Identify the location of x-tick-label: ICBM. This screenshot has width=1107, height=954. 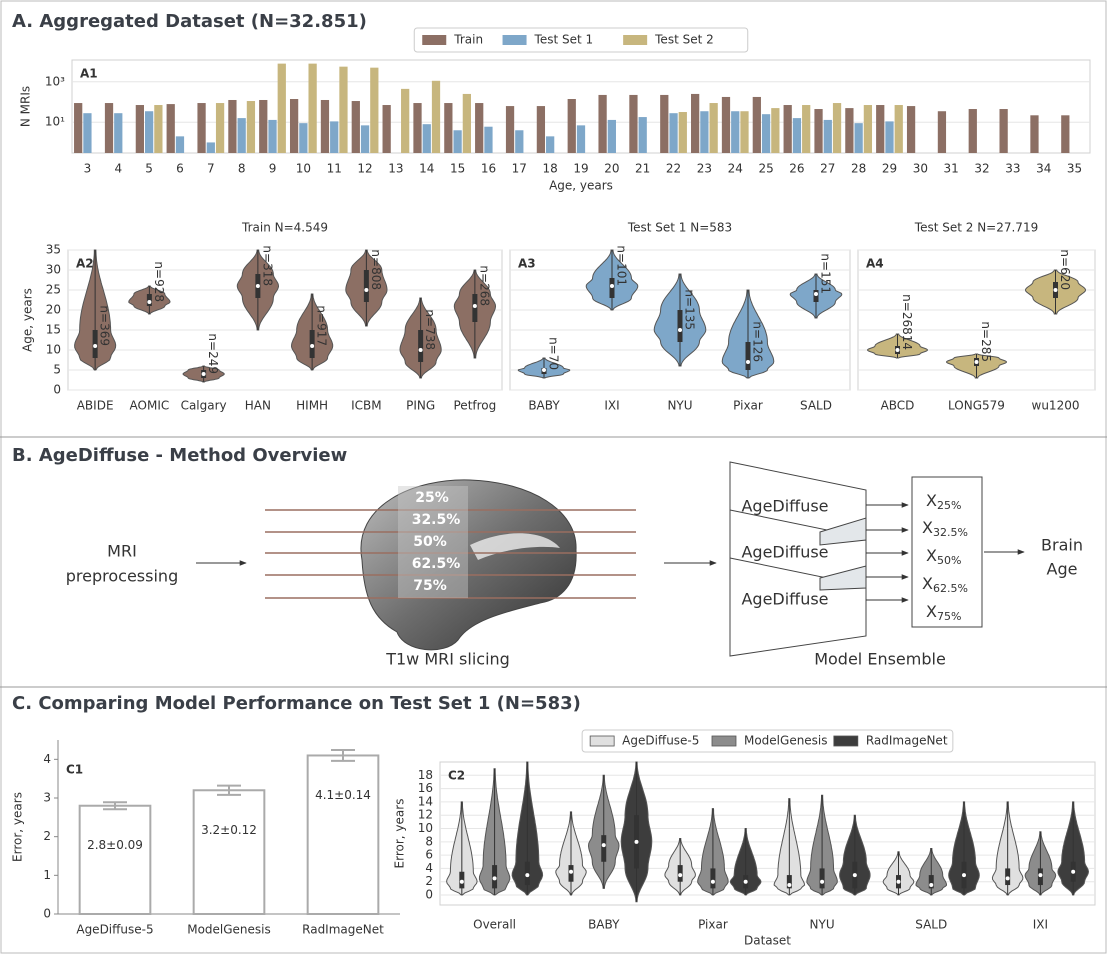
(366, 406).